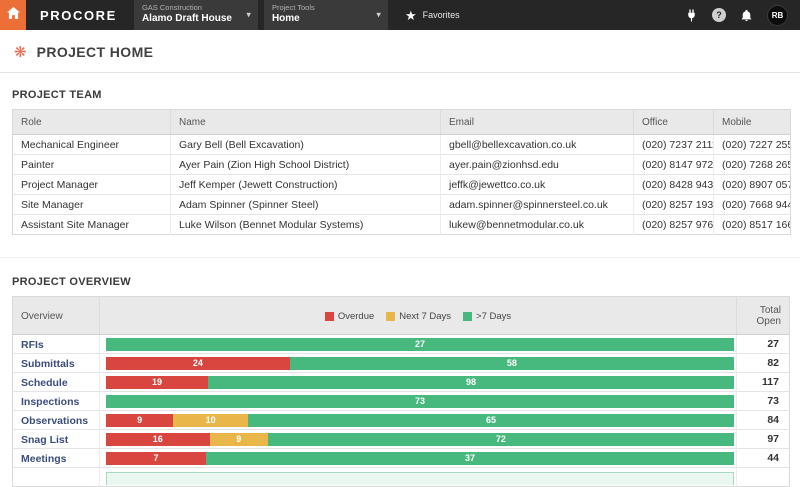  I want to click on total-open-value: 27, so click(763, 344).